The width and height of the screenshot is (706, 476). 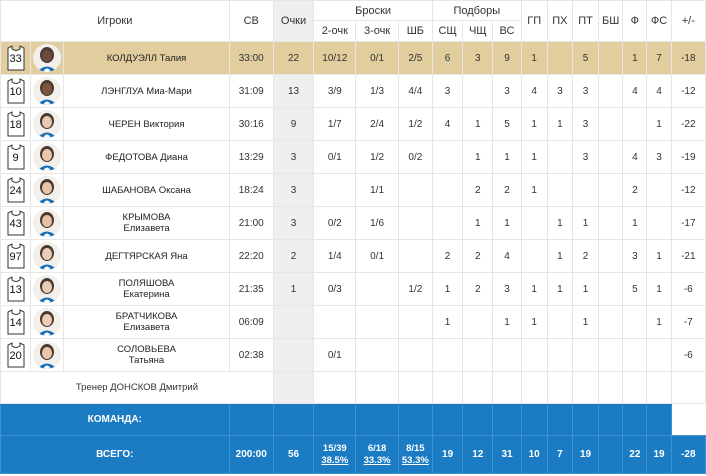 What do you see at coordinates (251, 256) in the screenshot?
I see `stat-time: 22:20` at bounding box center [251, 256].